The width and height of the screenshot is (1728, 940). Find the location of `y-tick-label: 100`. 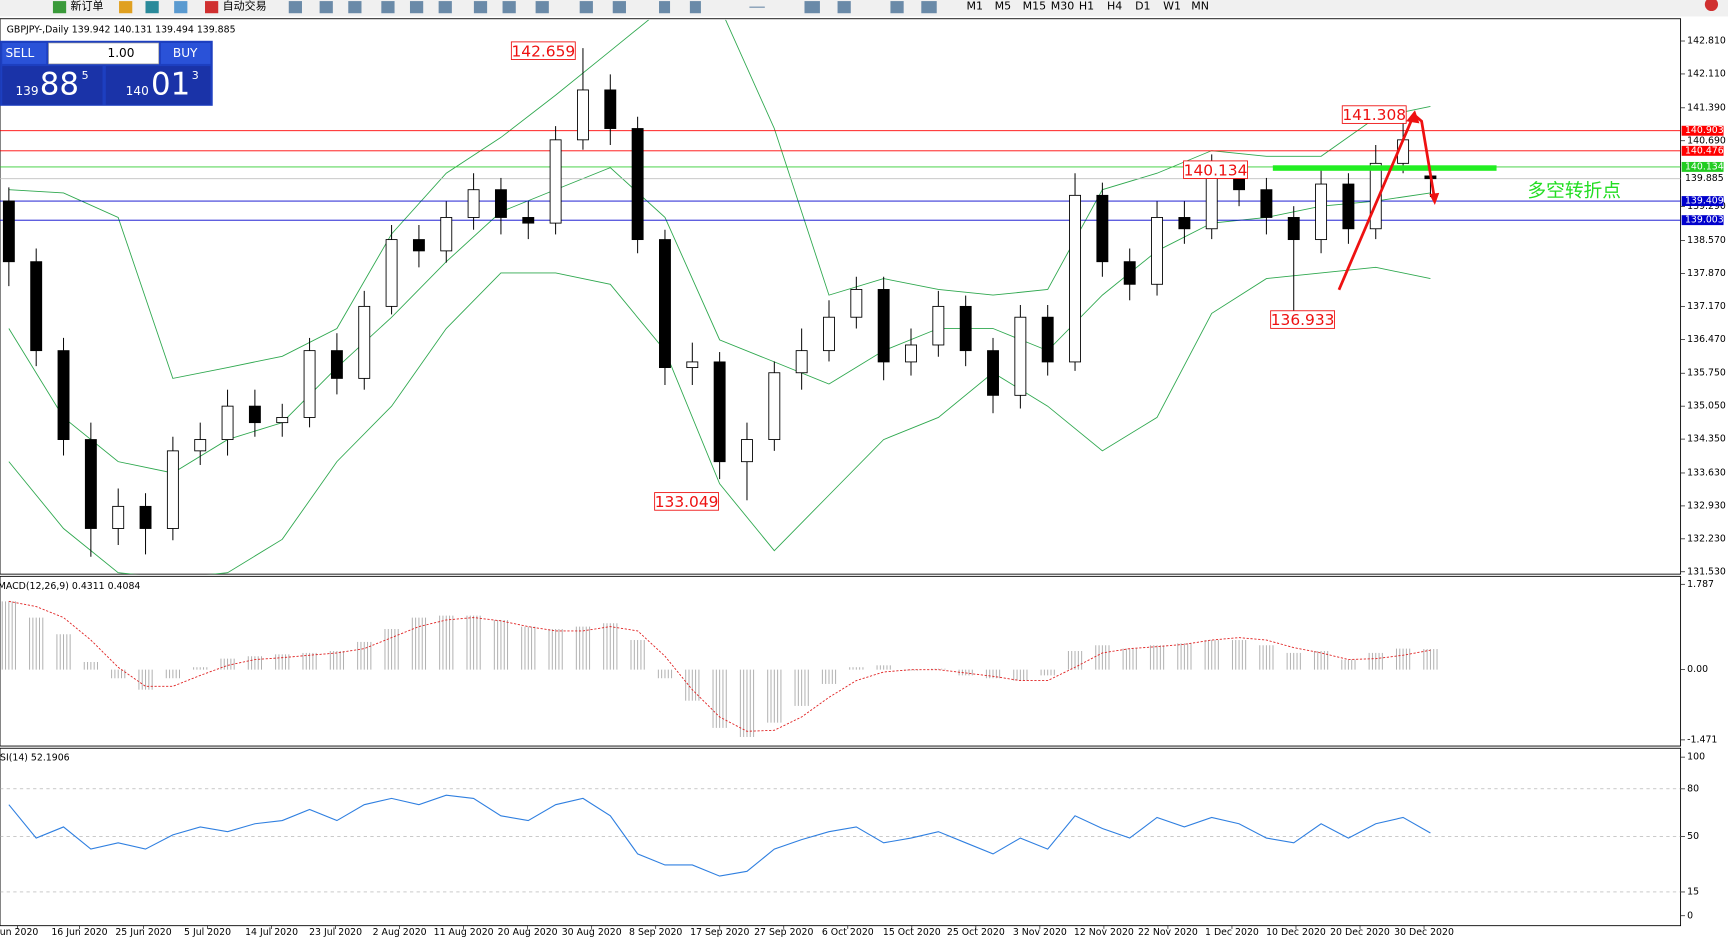

y-tick-label: 100 is located at coordinates (1696, 757).